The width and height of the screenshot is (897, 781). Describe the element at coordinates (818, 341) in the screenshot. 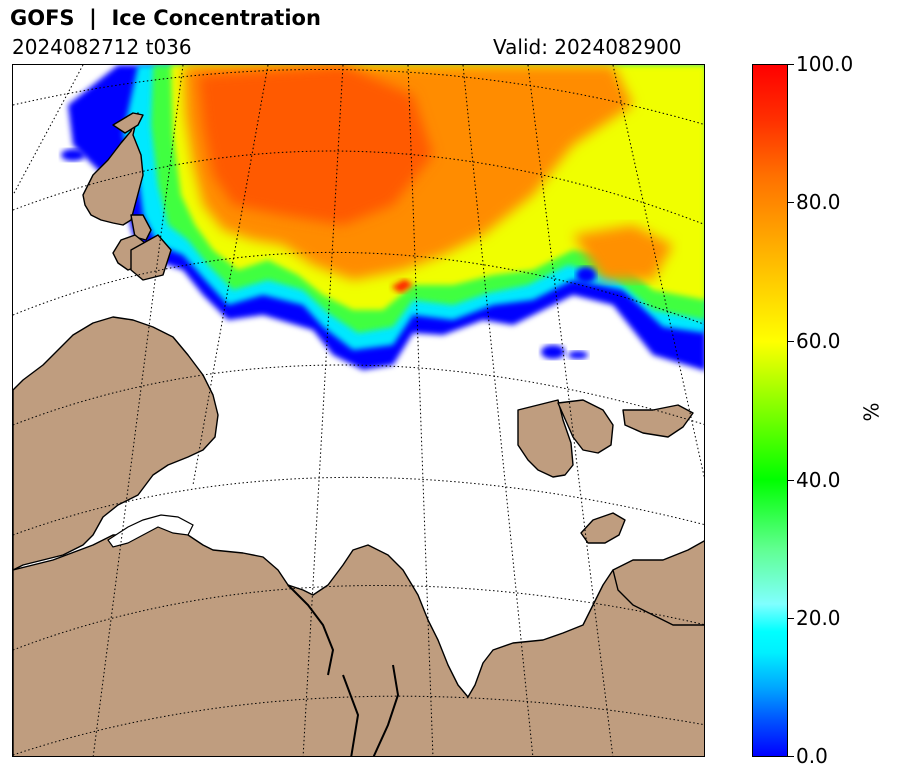

I see `colorbar-tick-label: 60.0` at that location.